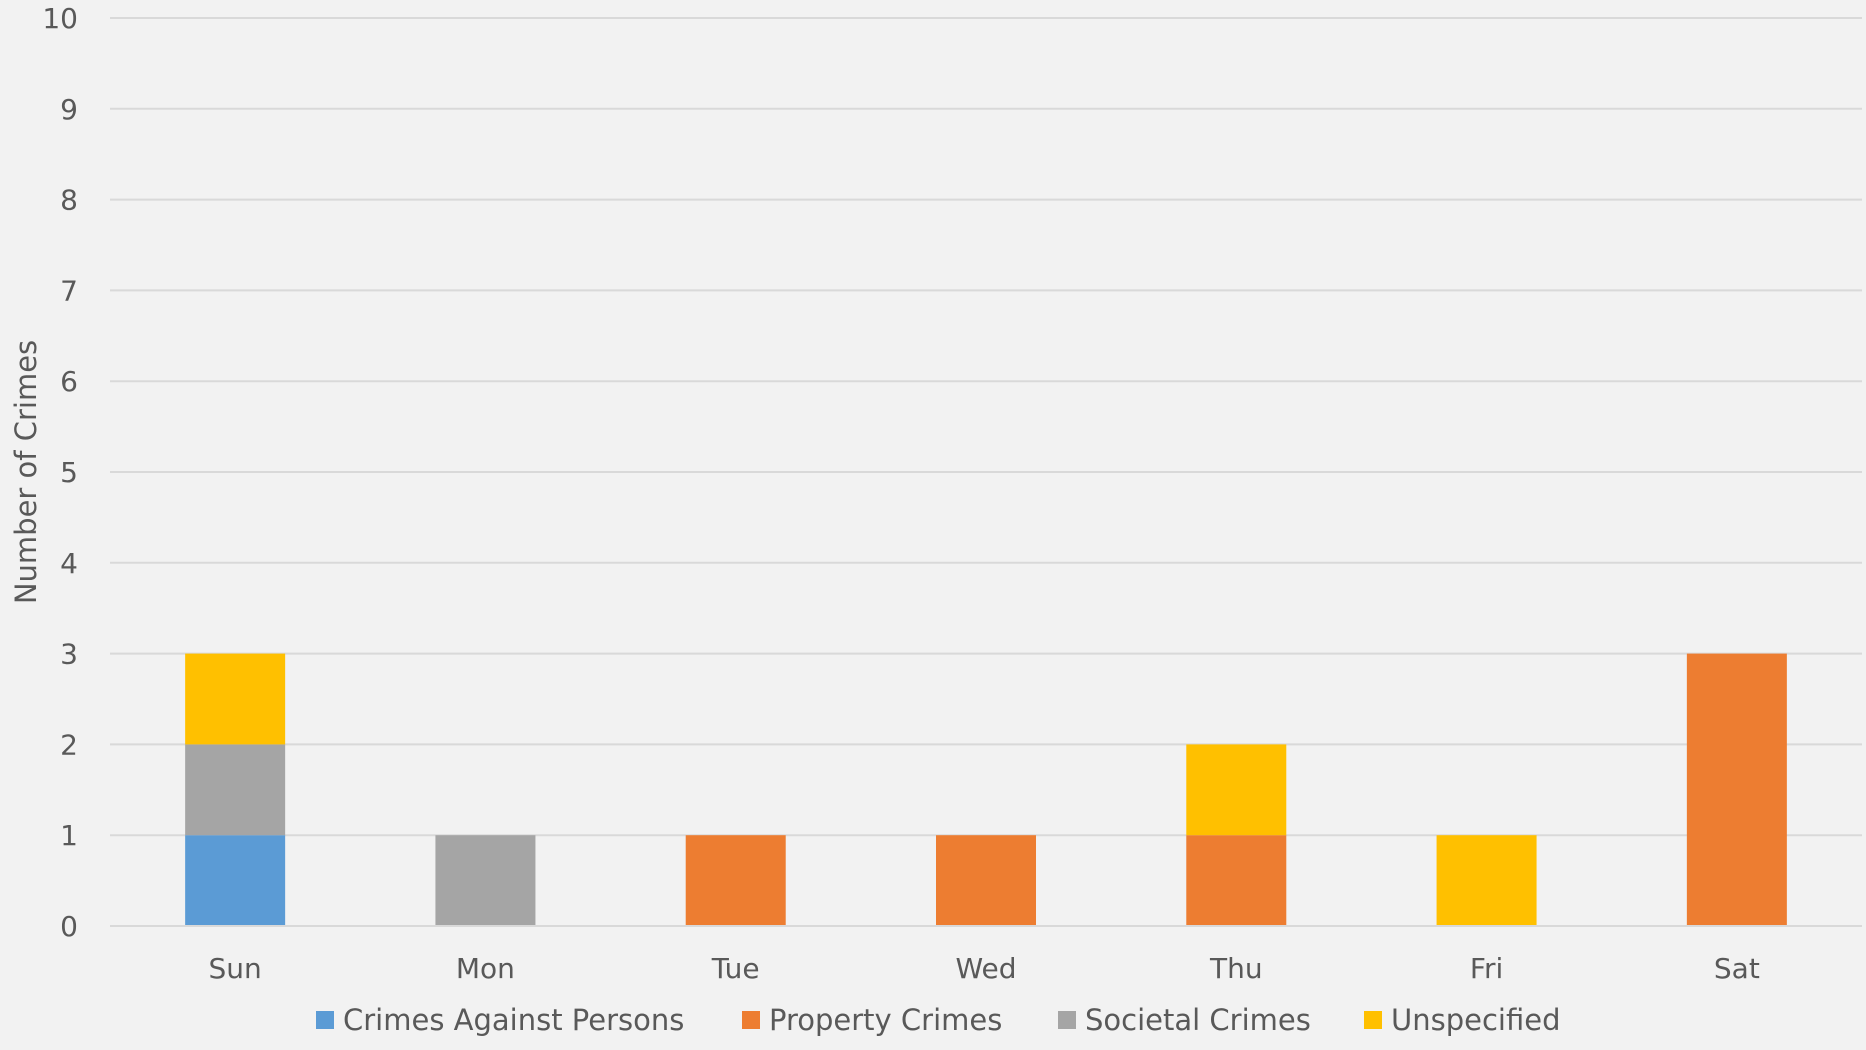  Describe the element at coordinates (69, 290) in the screenshot. I see `y-tick-label: 7` at that location.